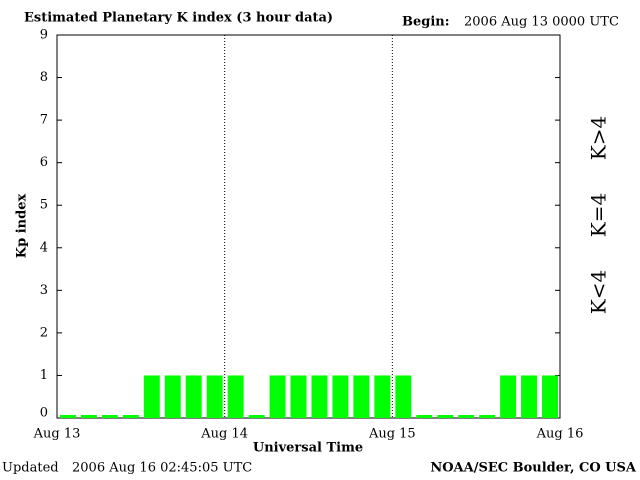 This screenshot has height=480, width=640. Describe the element at coordinates (44, 77) in the screenshot. I see `y-tick-label: 8` at that location.